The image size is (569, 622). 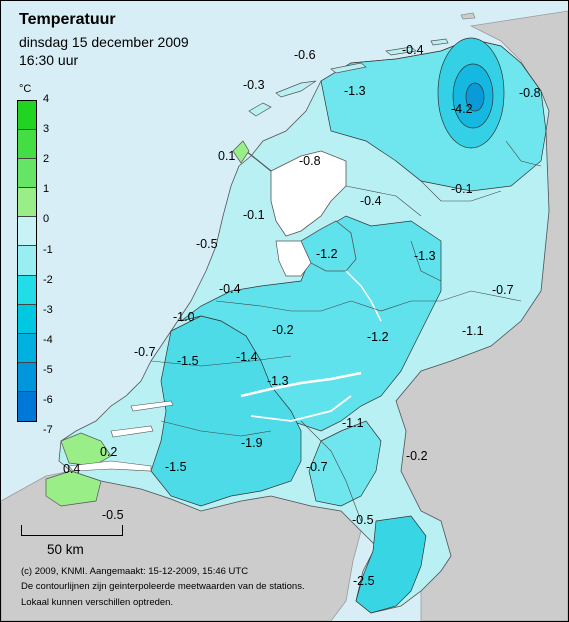 I want to click on station-value-eindhoven: -0.7, so click(x=317, y=467).